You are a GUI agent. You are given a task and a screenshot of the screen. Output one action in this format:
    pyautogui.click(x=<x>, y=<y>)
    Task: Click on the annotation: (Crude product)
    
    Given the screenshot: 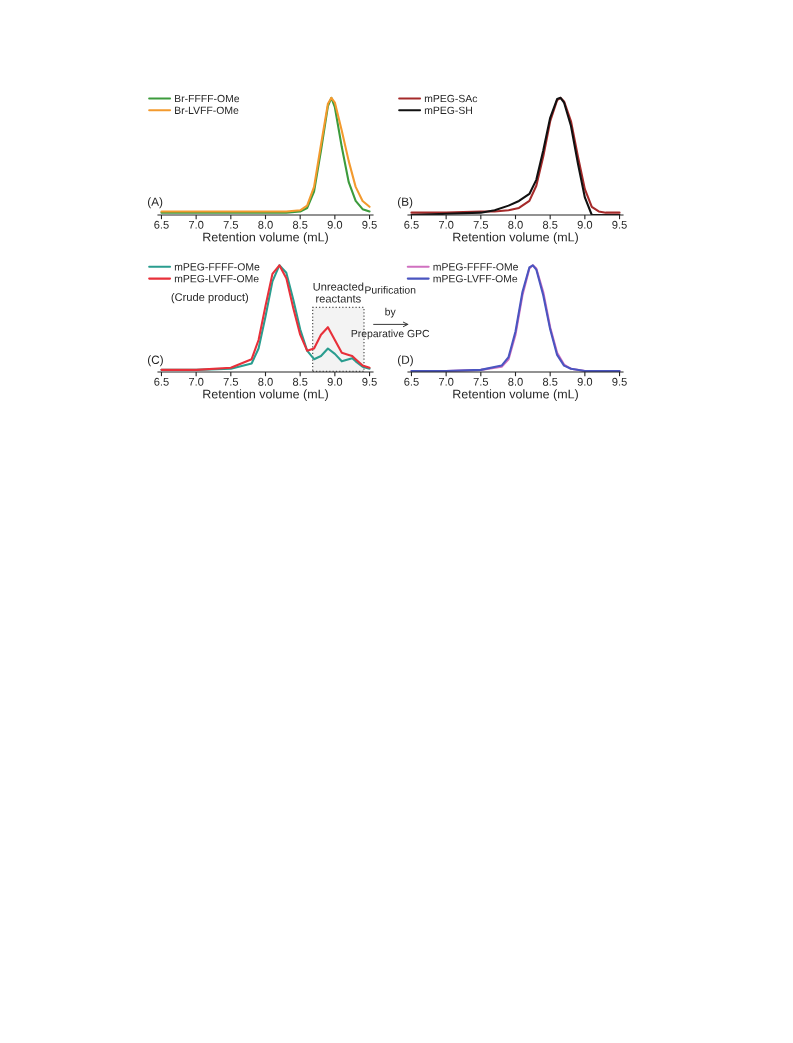 What is the action you would take?
    pyautogui.click(x=210, y=298)
    